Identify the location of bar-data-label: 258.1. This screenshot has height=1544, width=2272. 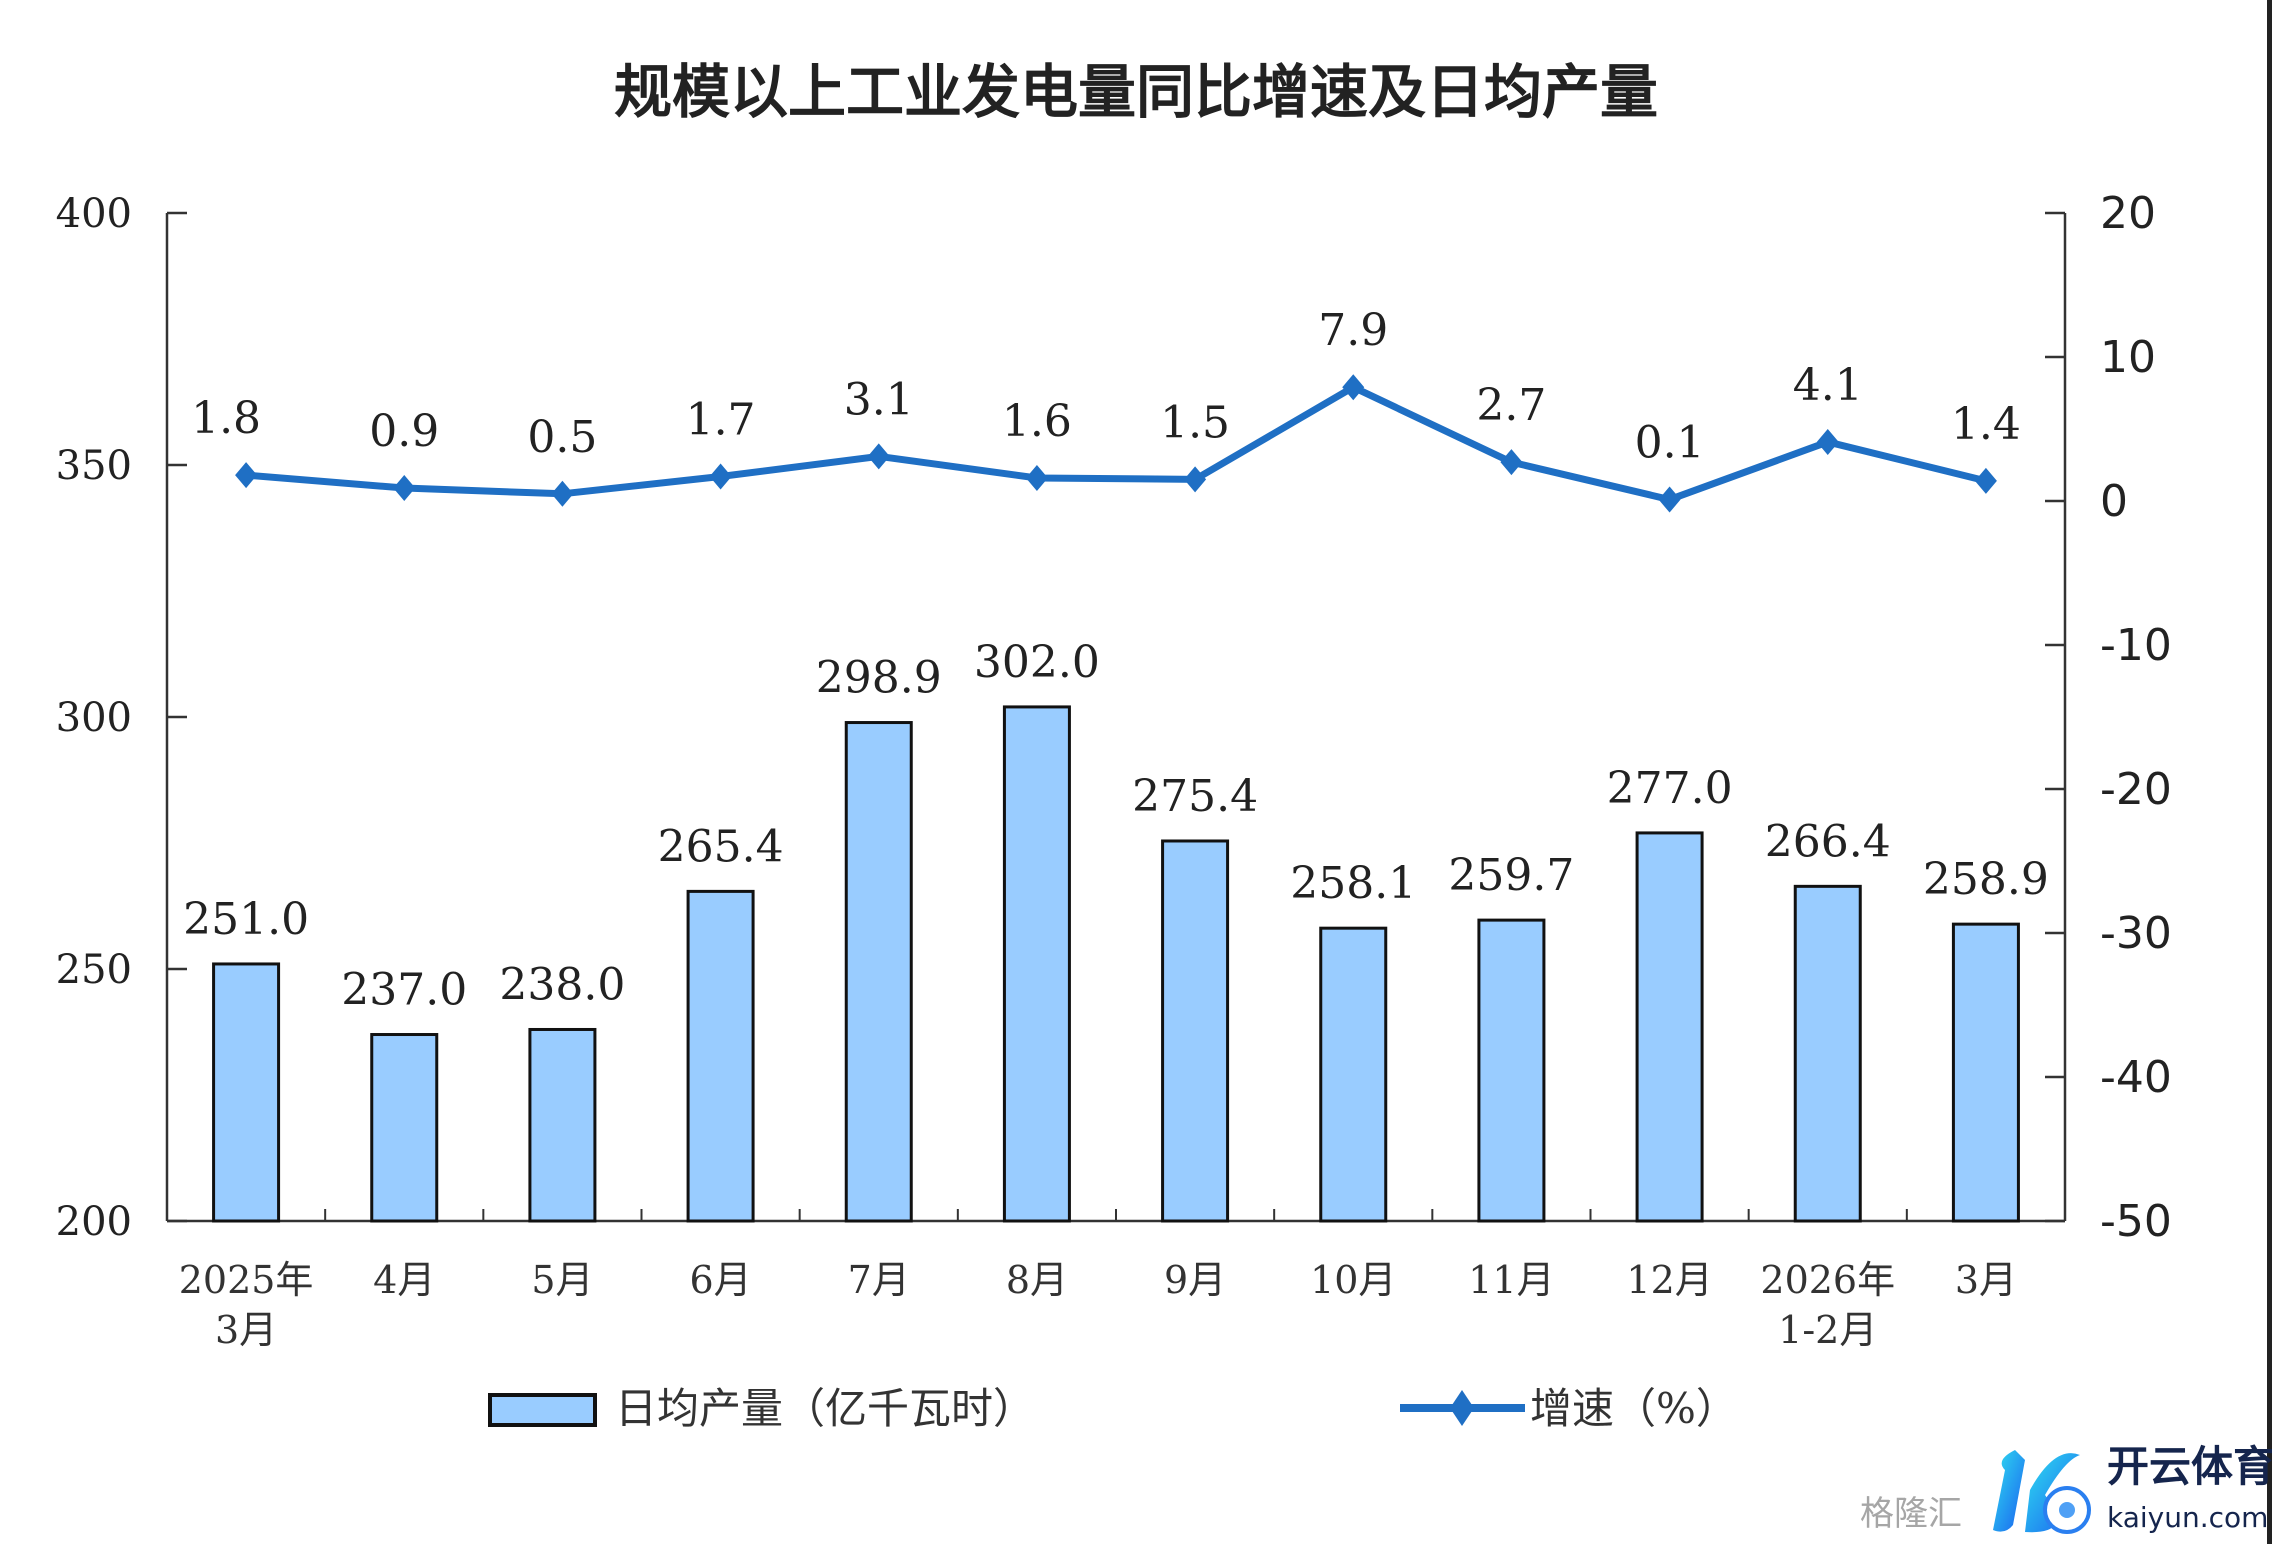
(1353, 883).